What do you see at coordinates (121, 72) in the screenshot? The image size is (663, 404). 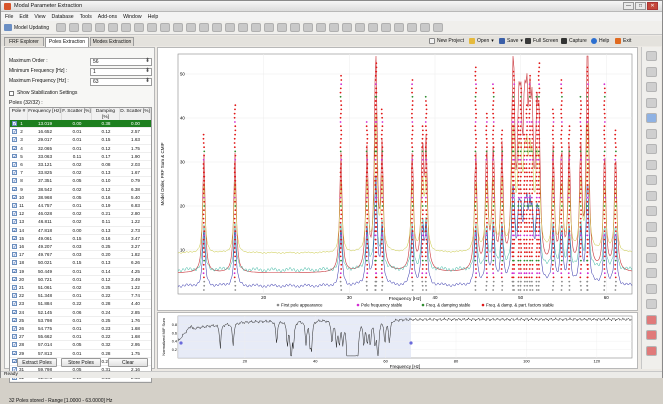 I see `min-frequency-input: 1` at bounding box center [121, 72].